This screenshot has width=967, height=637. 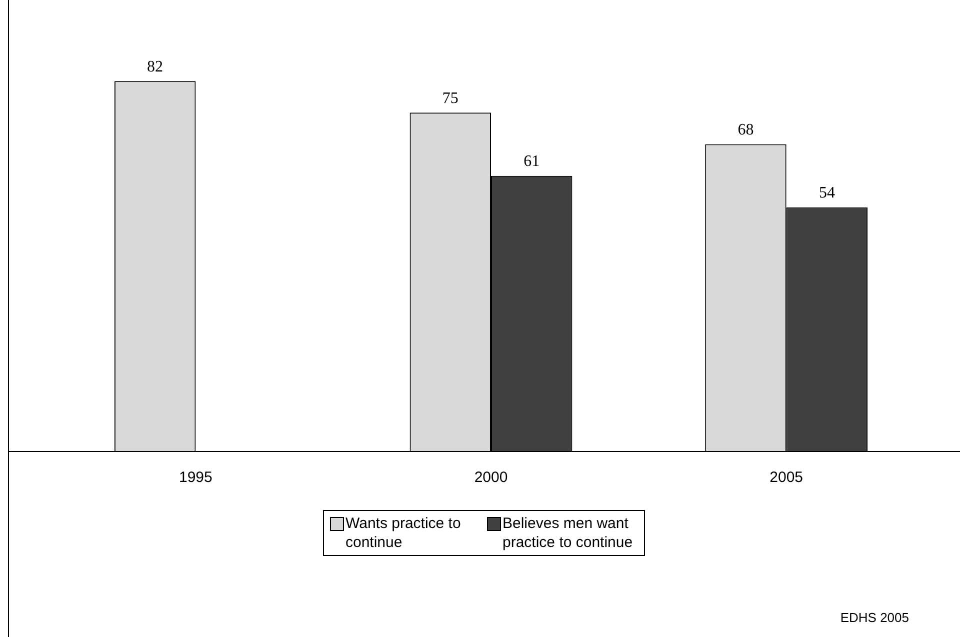 I want to click on x-tick-label: 2005, so click(x=787, y=477).